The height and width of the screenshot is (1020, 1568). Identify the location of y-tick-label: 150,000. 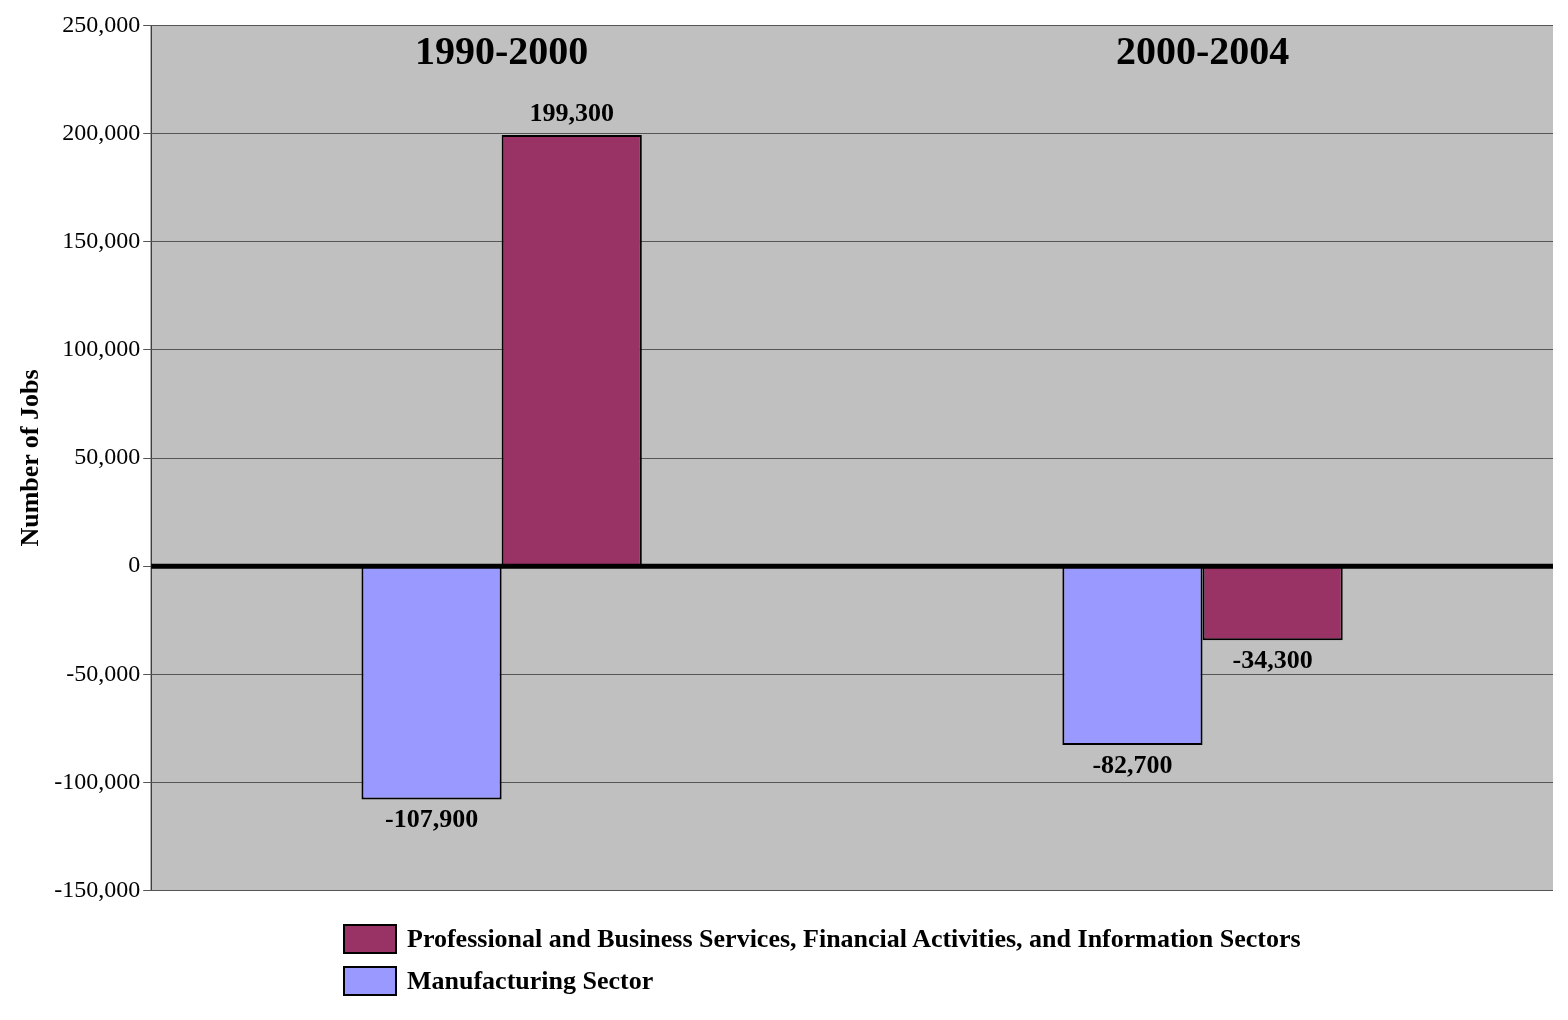
(101, 240).